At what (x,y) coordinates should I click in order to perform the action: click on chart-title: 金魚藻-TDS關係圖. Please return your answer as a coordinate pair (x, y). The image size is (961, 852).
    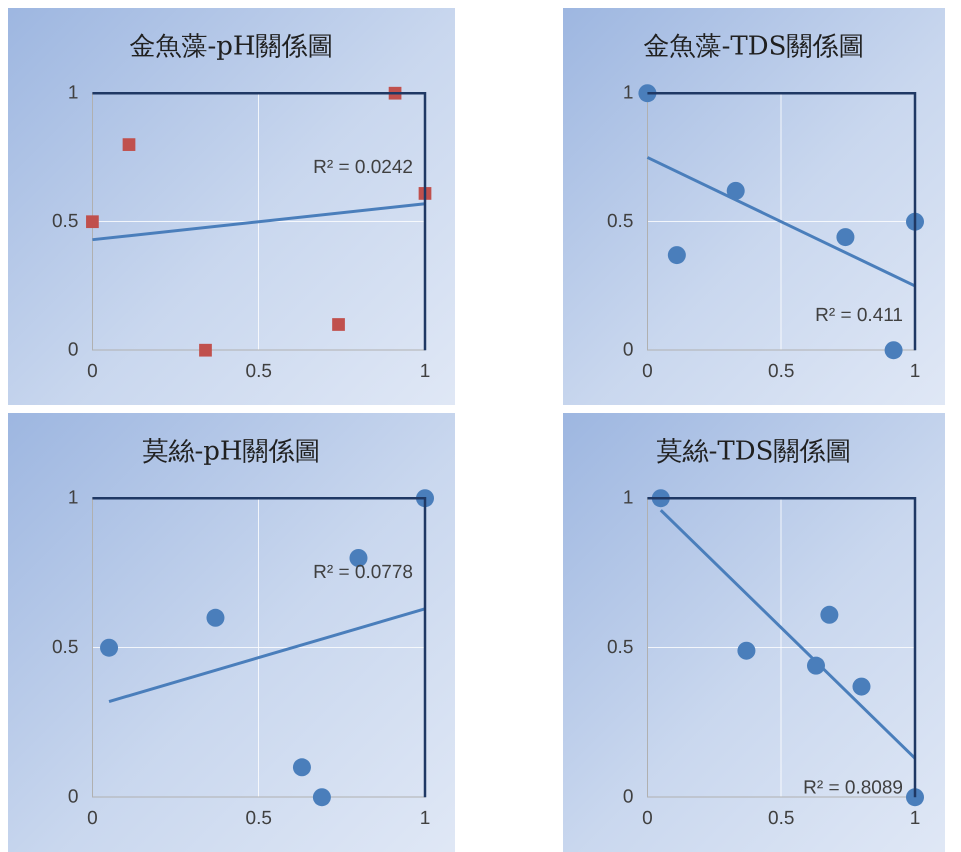
    Looking at the image, I should click on (754, 46).